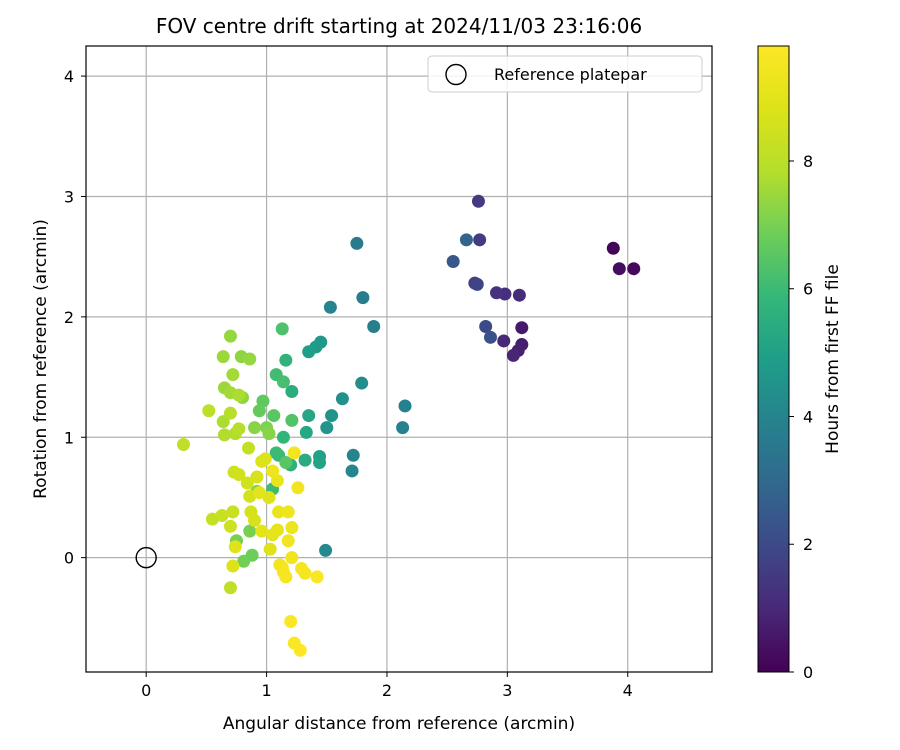 The height and width of the screenshot is (750, 900). What do you see at coordinates (69, 437) in the screenshot?
I see `y-tick-label: 1` at bounding box center [69, 437].